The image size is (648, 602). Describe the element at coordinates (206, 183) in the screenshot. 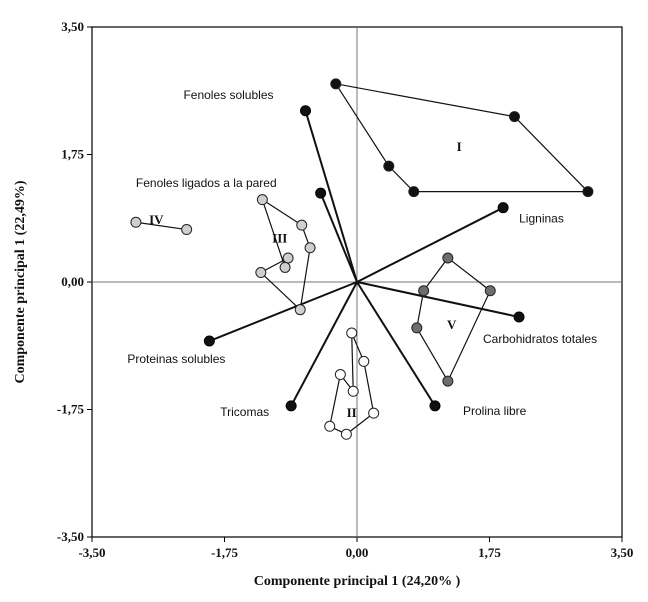

I see `vector-label: Fenoles ligados a la pared` at that location.